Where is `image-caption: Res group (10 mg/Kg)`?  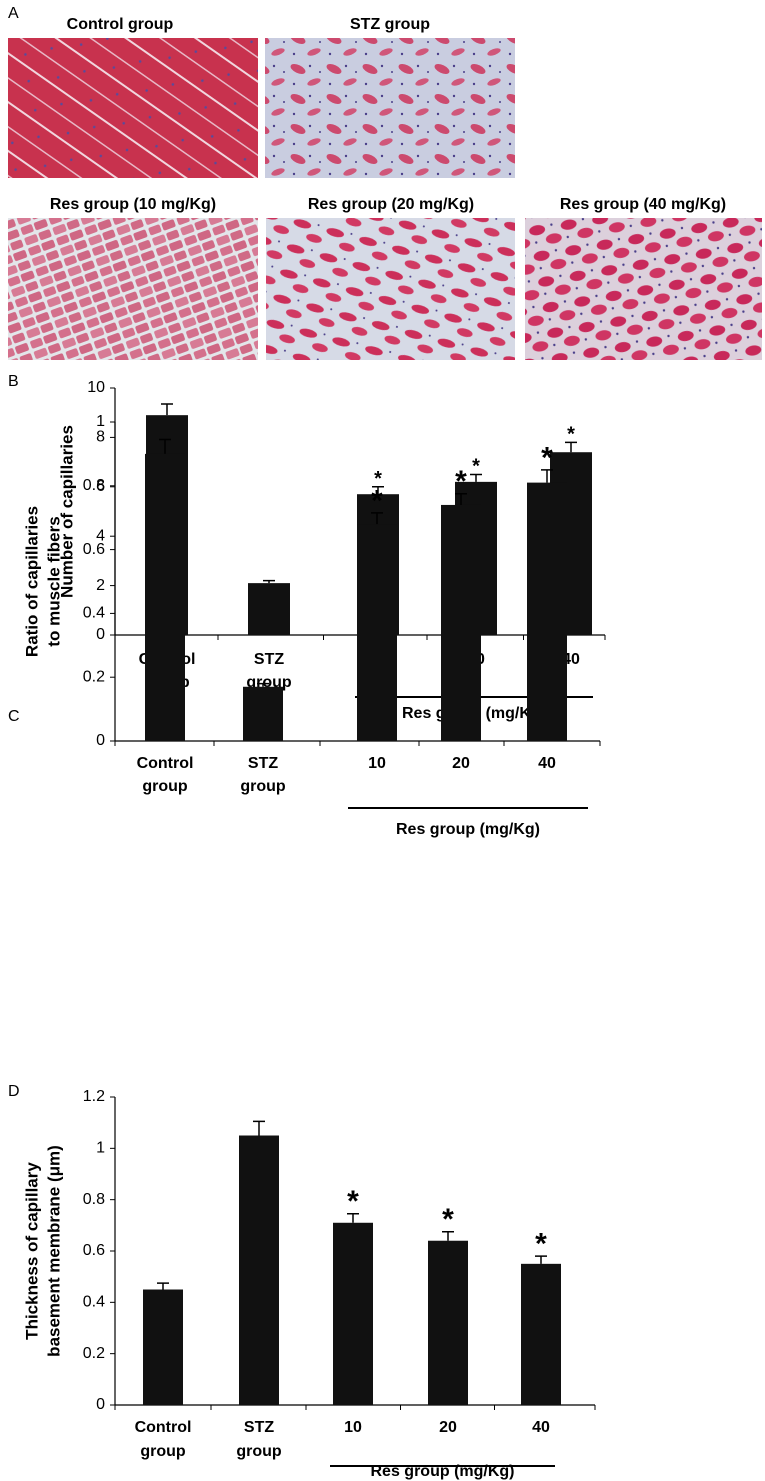 image-caption: Res group (10 mg/Kg) is located at coordinates (133, 204).